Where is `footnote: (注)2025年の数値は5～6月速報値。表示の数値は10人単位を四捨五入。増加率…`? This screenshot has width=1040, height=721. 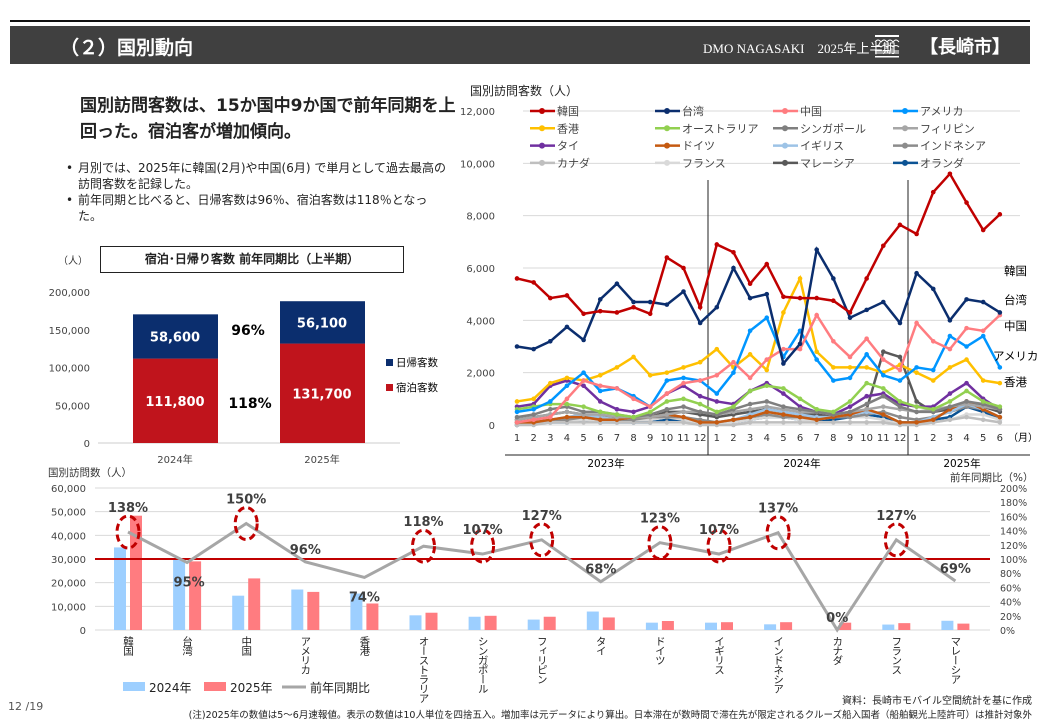 footnote: (注)2025年の数値は5～6月速報値。表示の数値は10人単位を四捨五入。増加率… is located at coordinates (610, 715).